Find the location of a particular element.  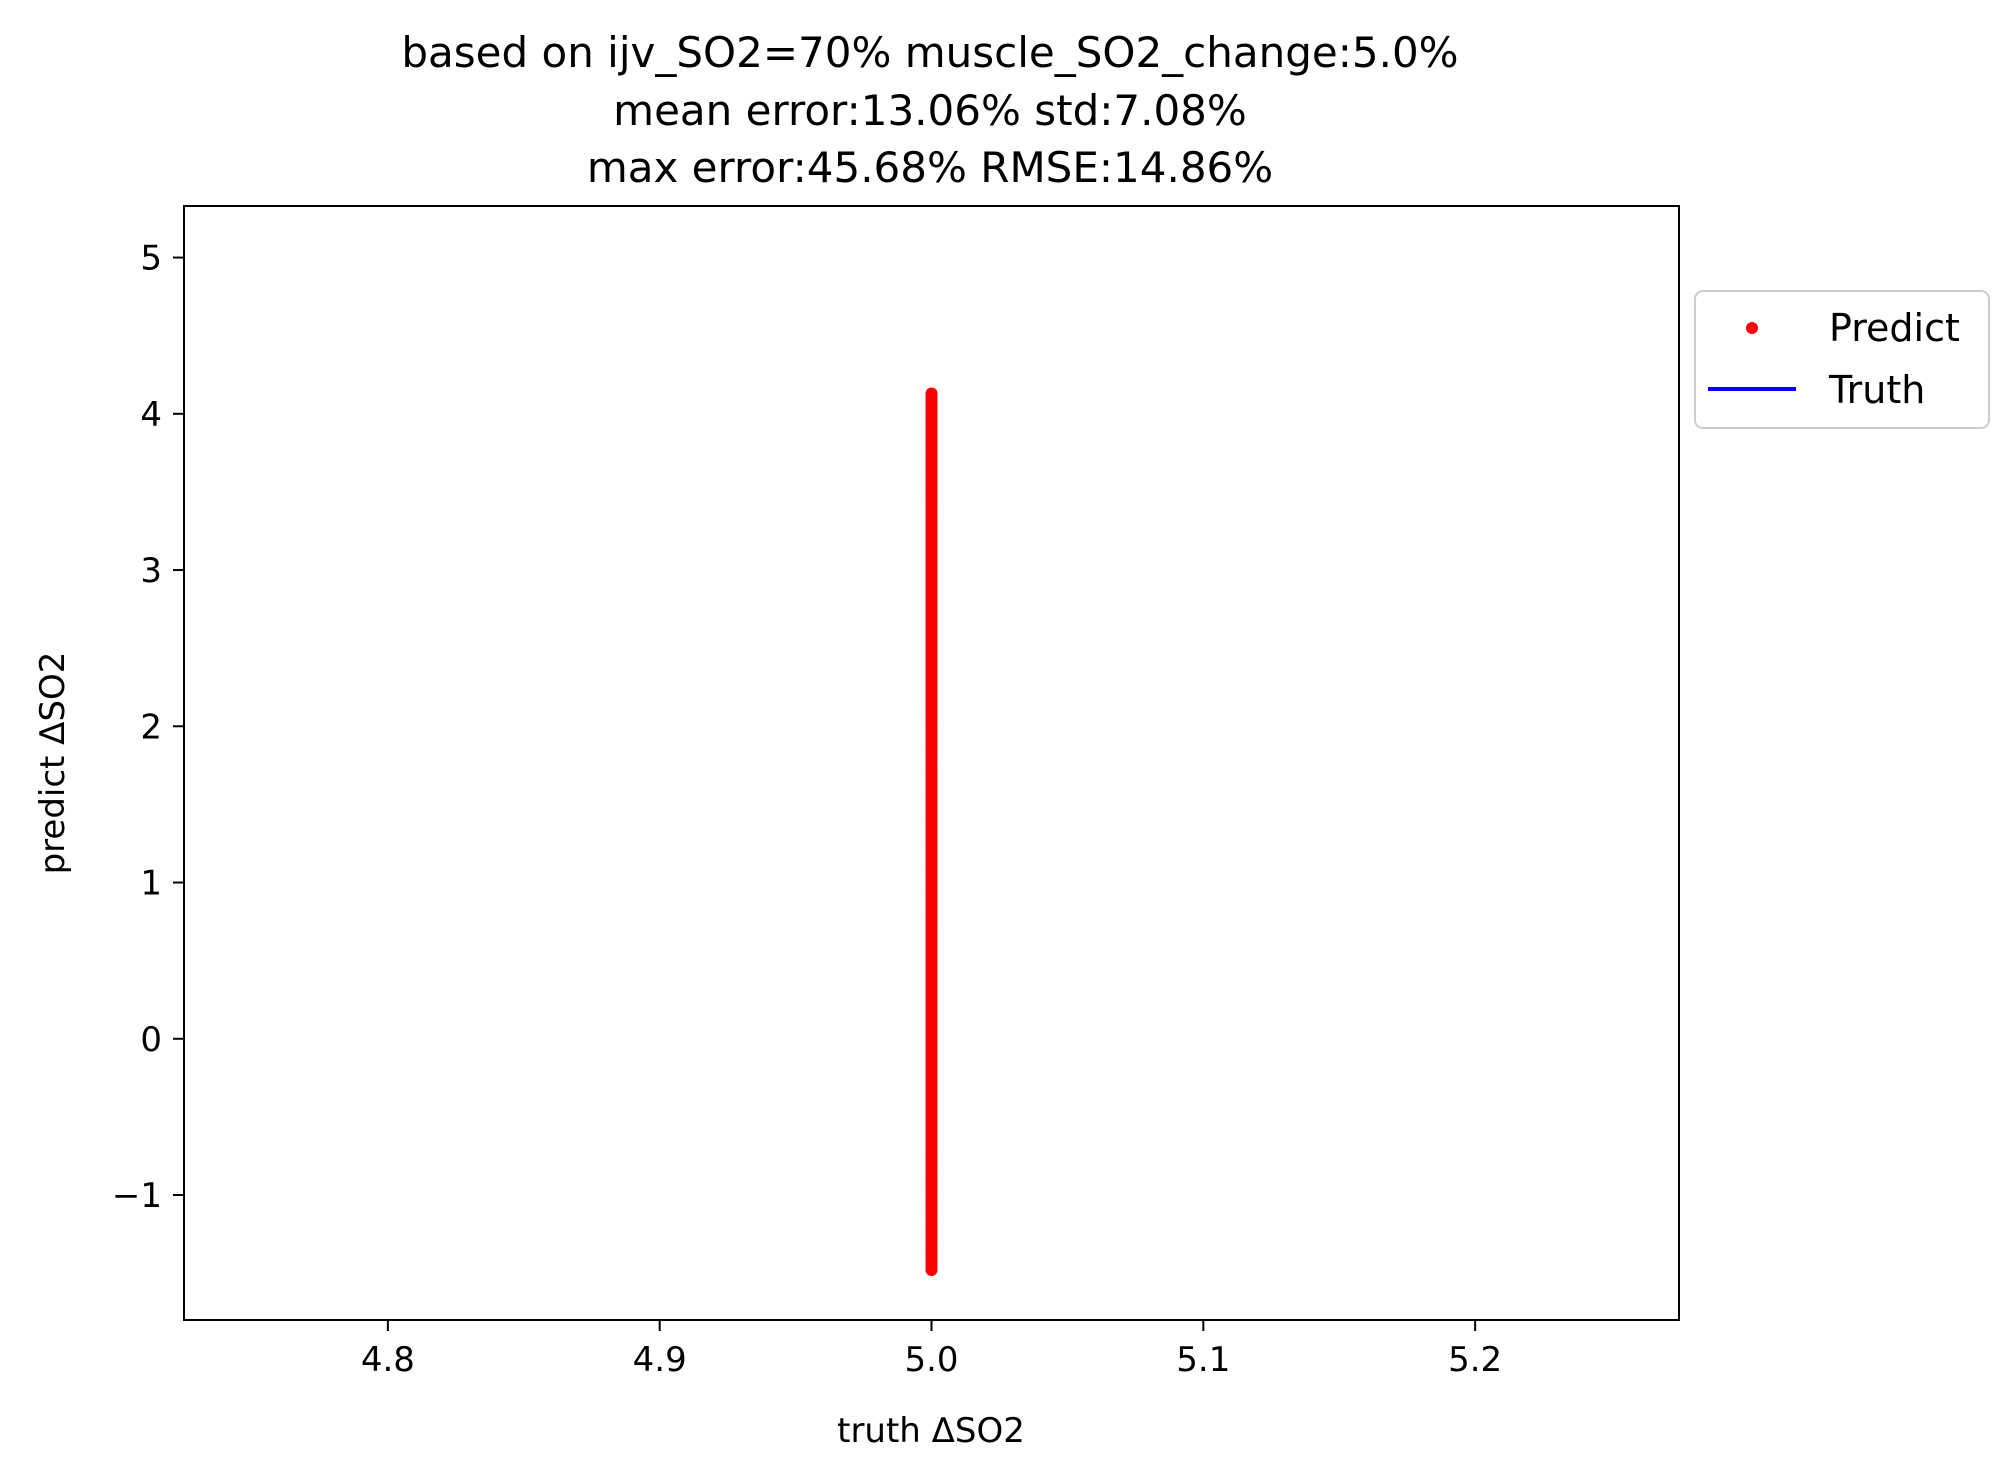

y-tick-label: 0 is located at coordinates (151, 1040).